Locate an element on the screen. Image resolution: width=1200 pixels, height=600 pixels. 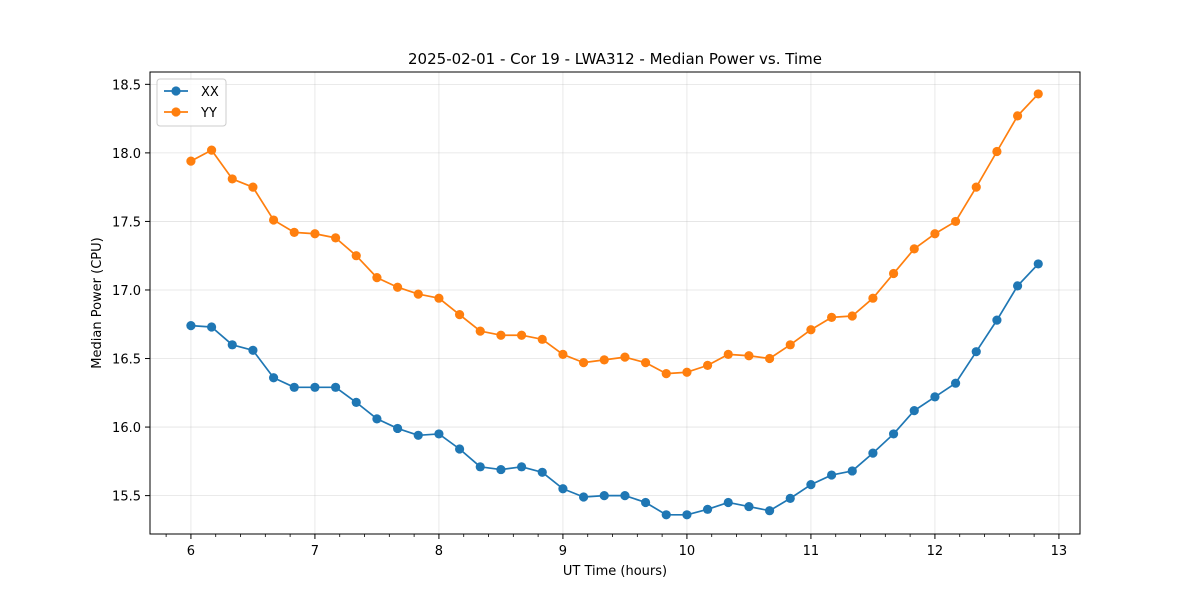
y-axis: 15.5 16.0 16.5 17.0 17.5 18.0 18.5 is located at coordinates (131, 291).